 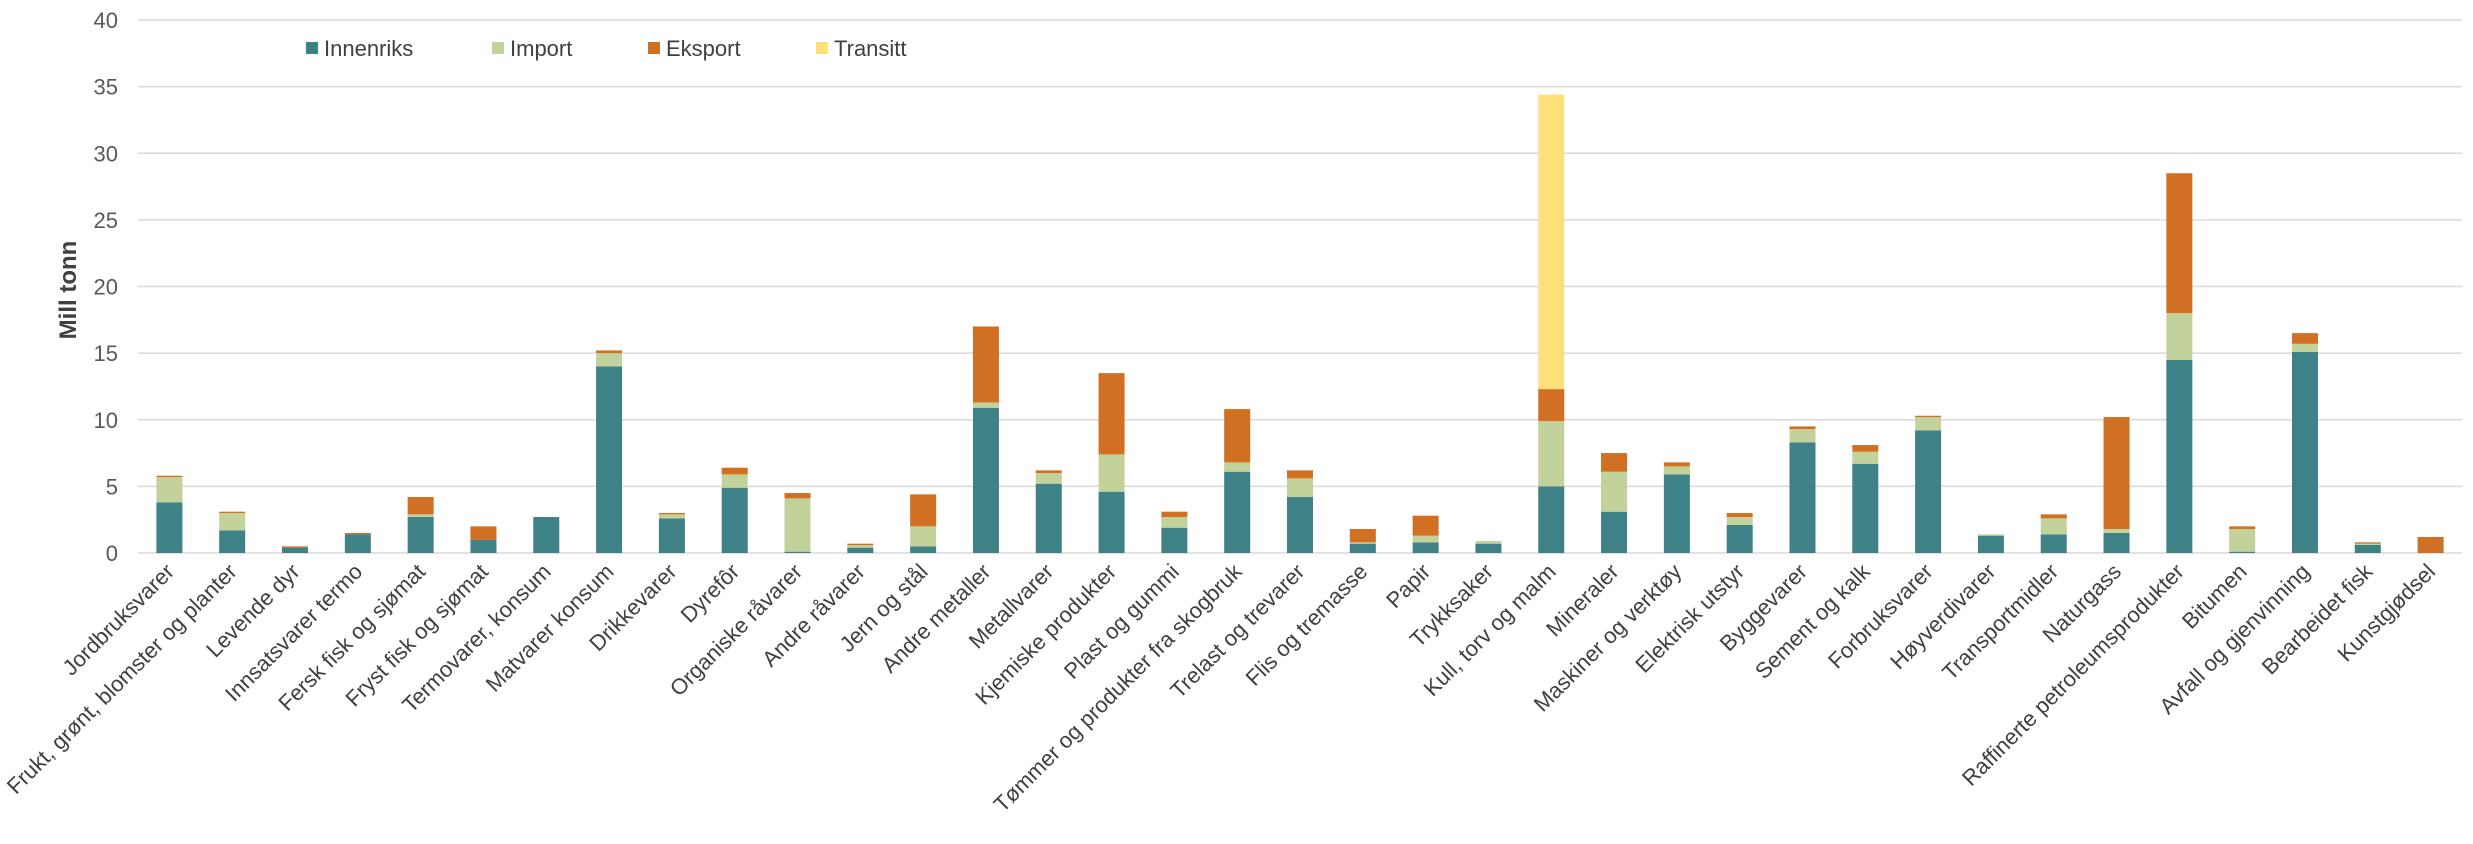 What do you see at coordinates (498, 48) in the screenshot?
I see `legend-swatch-import` at bounding box center [498, 48].